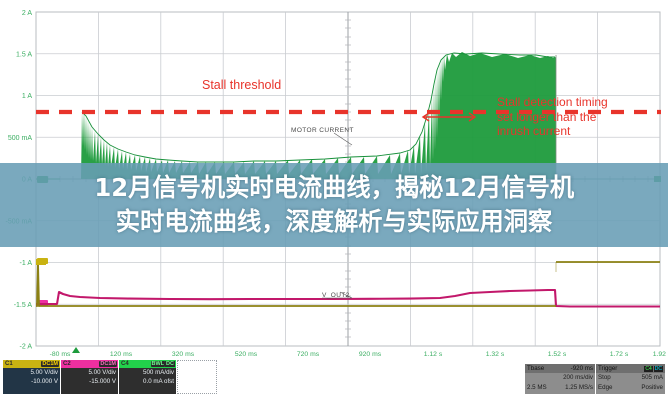 The width and height of the screenshot is (668, 400). What do you see at coordinates (44, 381) in the screenshot?
I see `channel-1-offset: -10.000 V` at bounding box center [44, 381].